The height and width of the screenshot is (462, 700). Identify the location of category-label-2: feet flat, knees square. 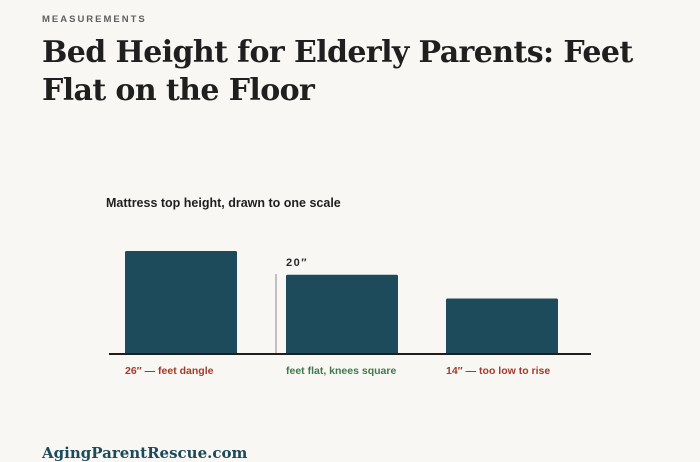
(341, 371).